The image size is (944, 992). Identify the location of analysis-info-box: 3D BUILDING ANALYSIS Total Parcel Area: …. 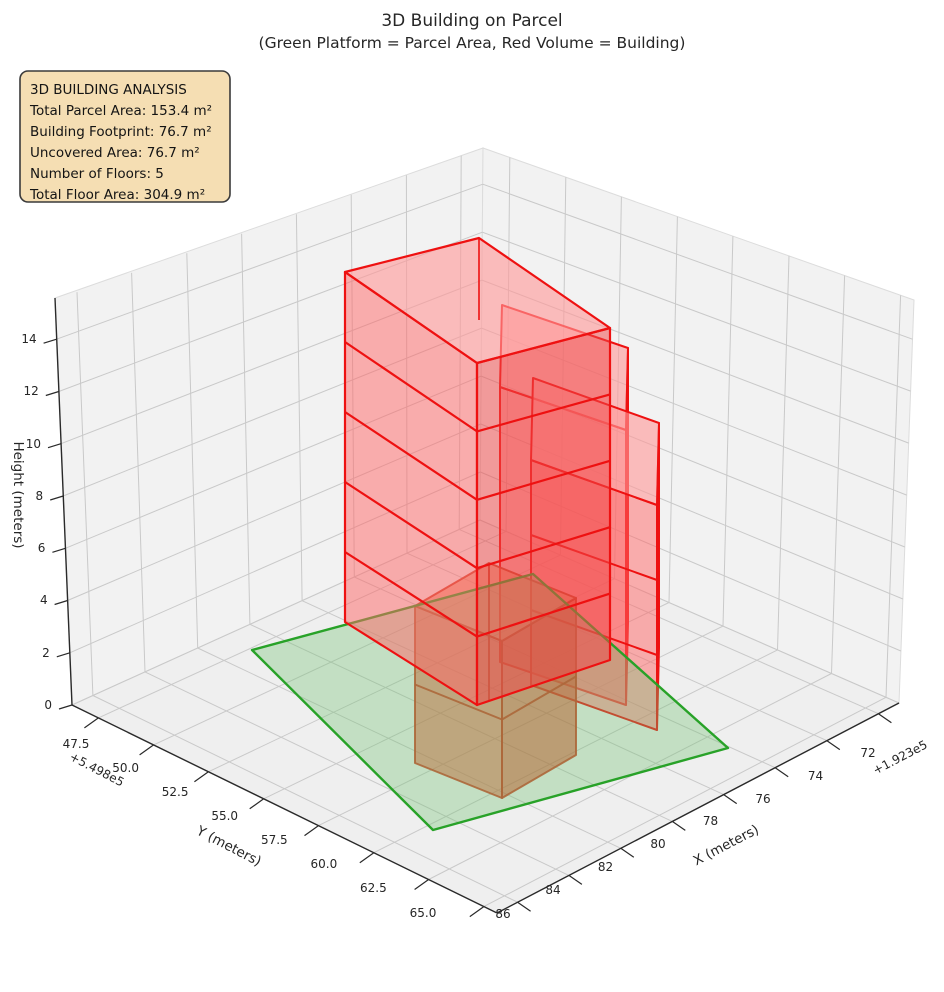
(125, 136).